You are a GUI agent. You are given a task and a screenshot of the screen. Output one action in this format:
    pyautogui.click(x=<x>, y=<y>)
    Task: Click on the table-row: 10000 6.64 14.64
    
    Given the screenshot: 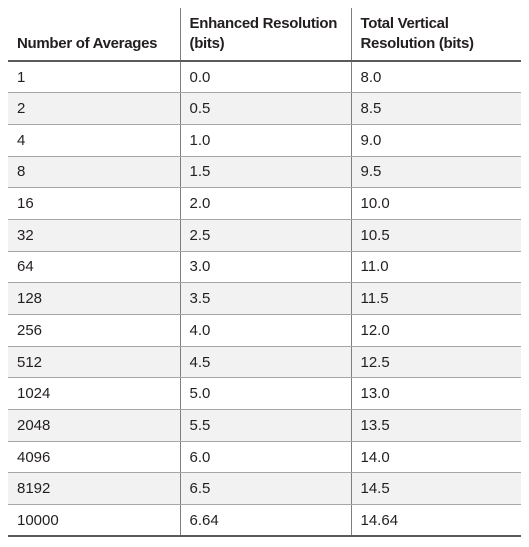 What is the action you would take?
    pyautogui.click(x=264, y=521)
    